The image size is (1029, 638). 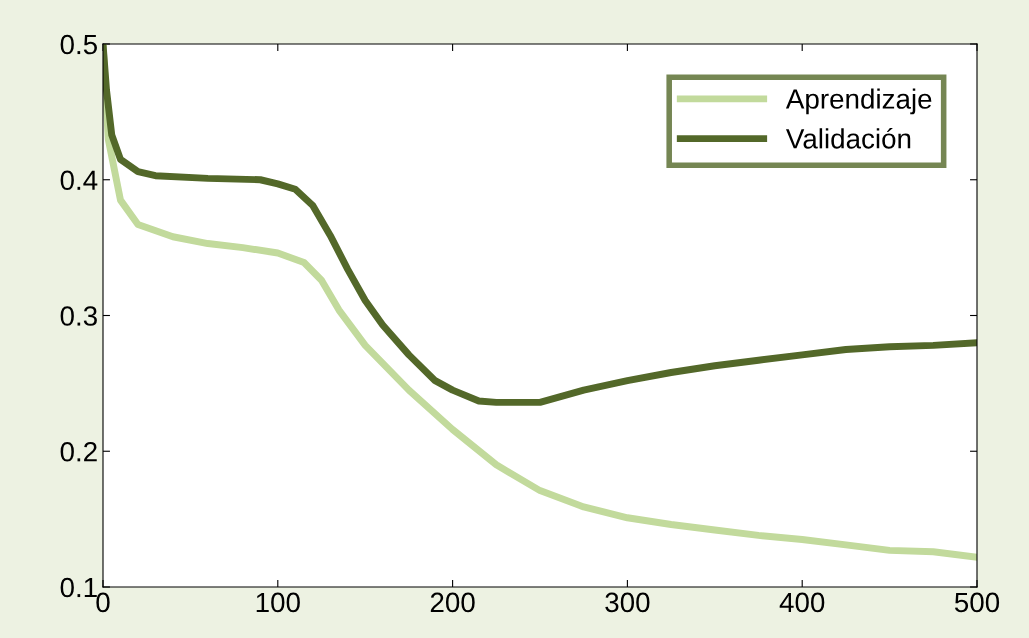 What do you see at coordinates (977, 602) in the screenshot?
I see `x-tick-label: 500` at bounding box center [977, 602].